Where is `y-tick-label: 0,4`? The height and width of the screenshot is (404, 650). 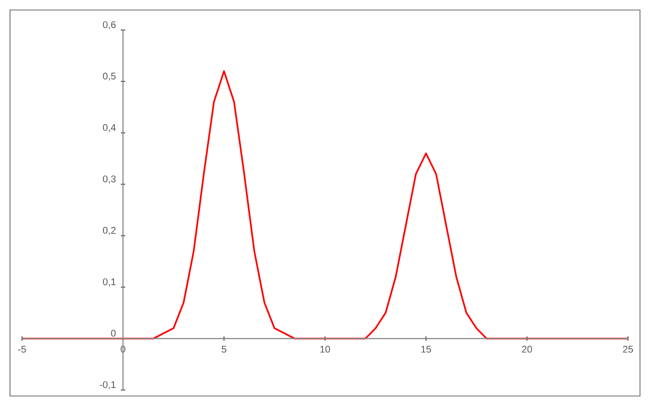
y-tick-label: 0,4 is located at coordinates (109, 128).